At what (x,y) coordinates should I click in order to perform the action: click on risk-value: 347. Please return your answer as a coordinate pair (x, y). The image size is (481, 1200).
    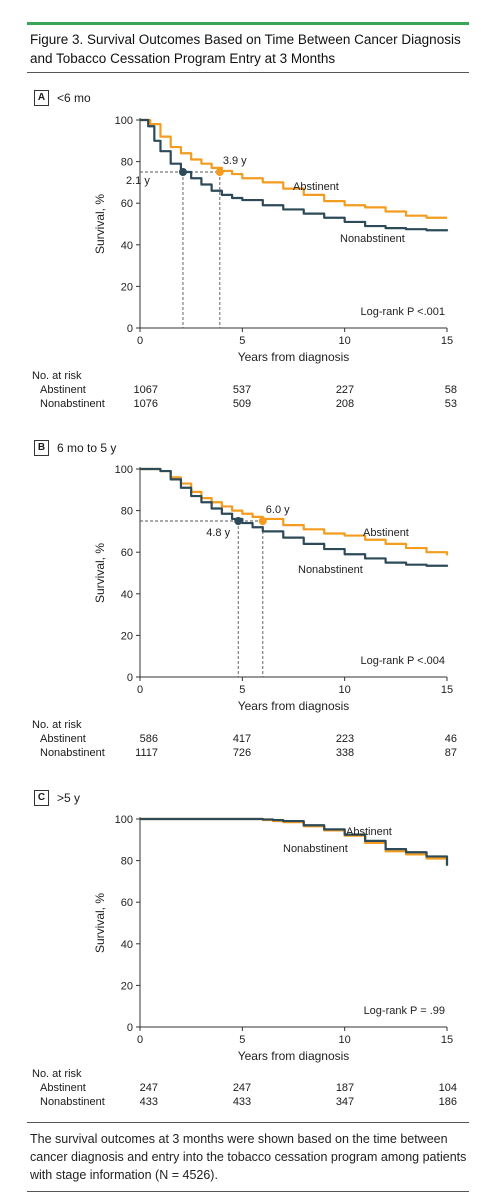
    Looking at the image, I should click on (345, 1102).